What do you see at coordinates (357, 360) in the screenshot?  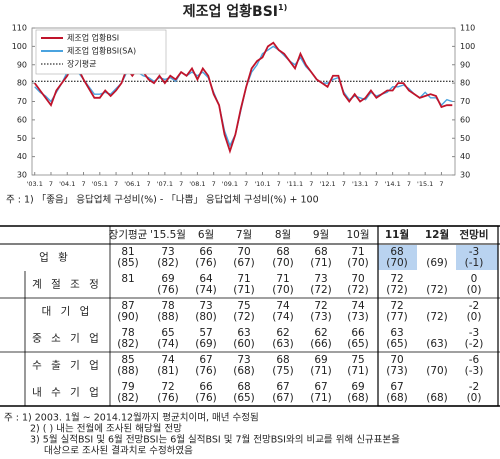 I see `table-cell: 75` at bounding box center [357, 360].